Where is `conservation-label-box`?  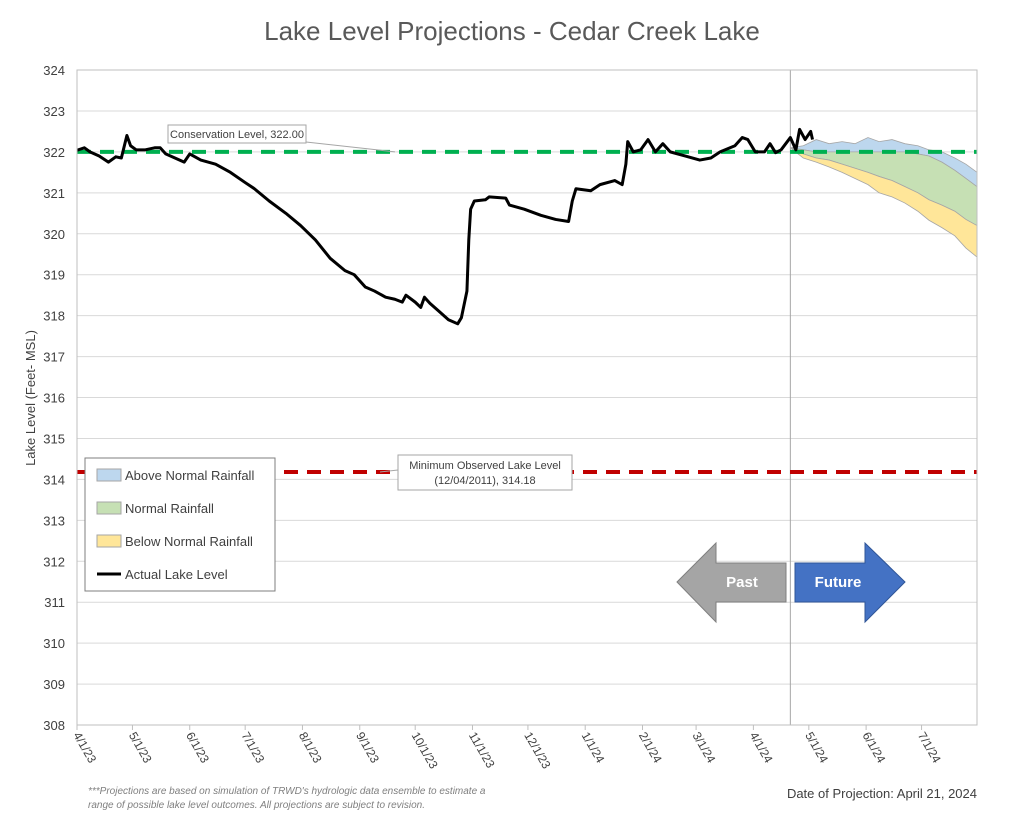 conservation-label-box is located at coordinates (237, 134).